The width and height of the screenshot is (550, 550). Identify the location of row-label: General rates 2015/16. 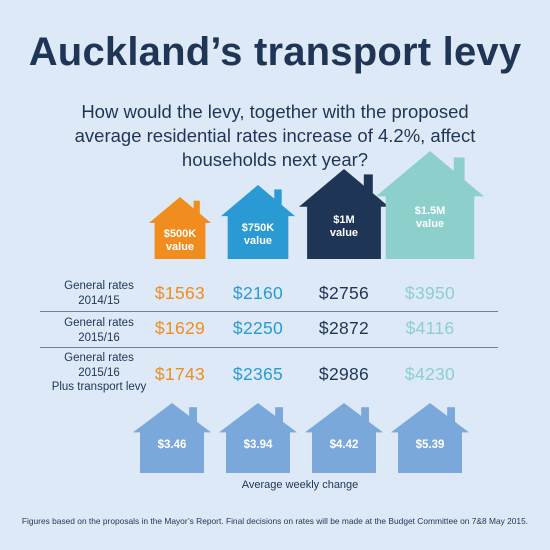
(99, 330).